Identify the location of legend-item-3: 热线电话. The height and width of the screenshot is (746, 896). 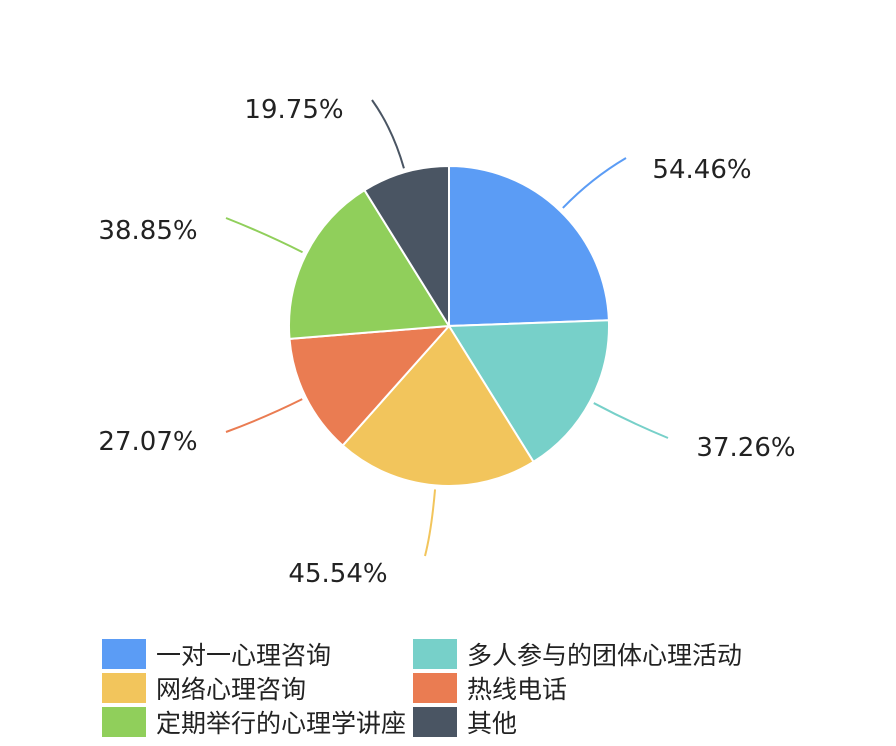
(490, 688).